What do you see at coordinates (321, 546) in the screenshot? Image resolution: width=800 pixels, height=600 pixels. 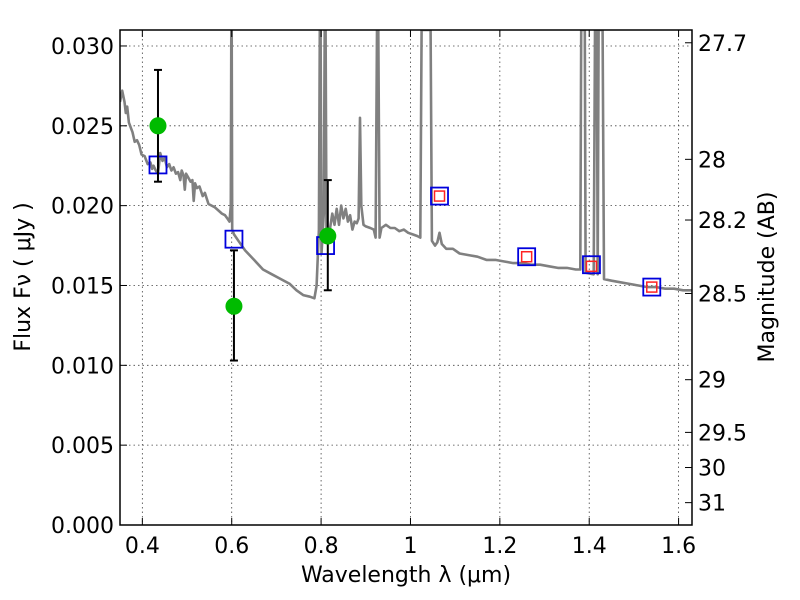 I see `x-tick-label: 0.8` at bounding box center [321, 546].